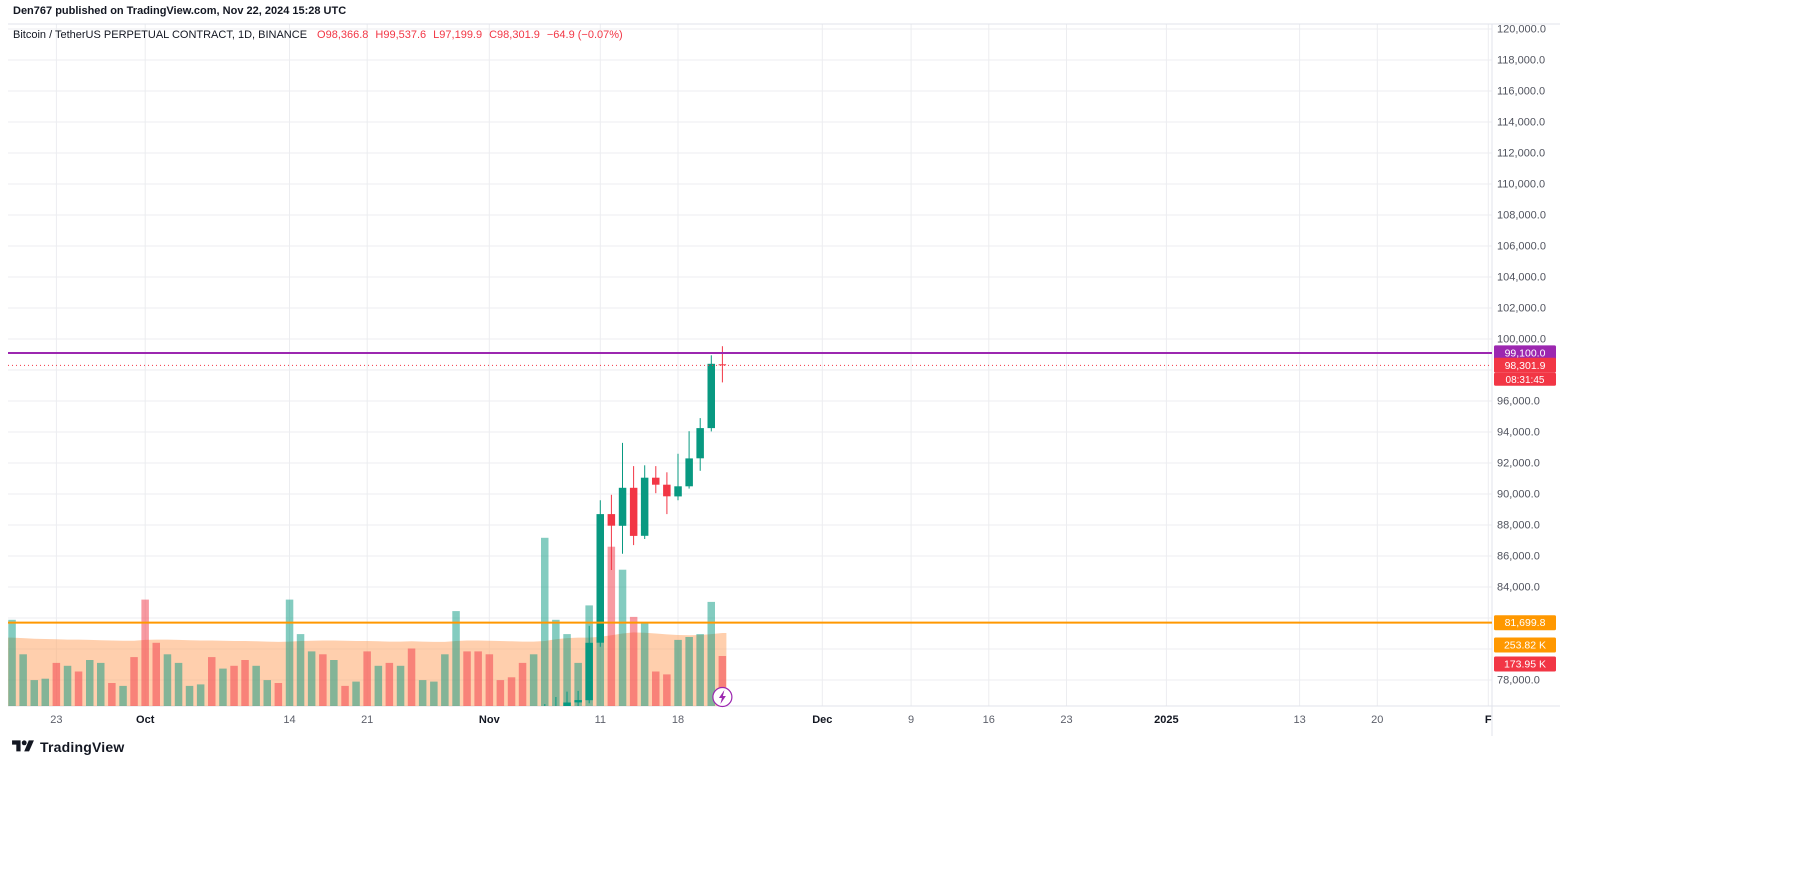 This screenshot has height=874, width=1794. Describe the element at coordinates (1521, 61) in the screenshot. I see `price-tick-label: 118,000.0` at that location.